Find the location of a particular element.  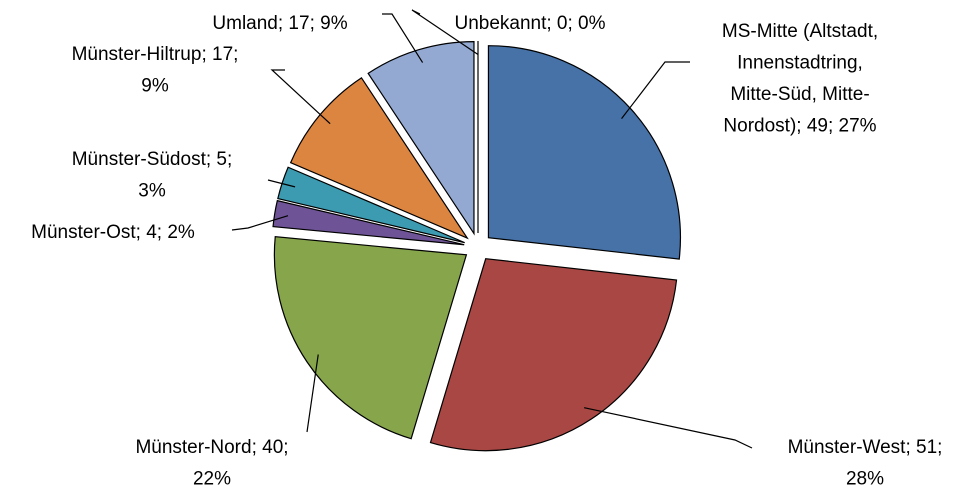

data-label: Münster-West; 51; is located at coordinates (865, 447).